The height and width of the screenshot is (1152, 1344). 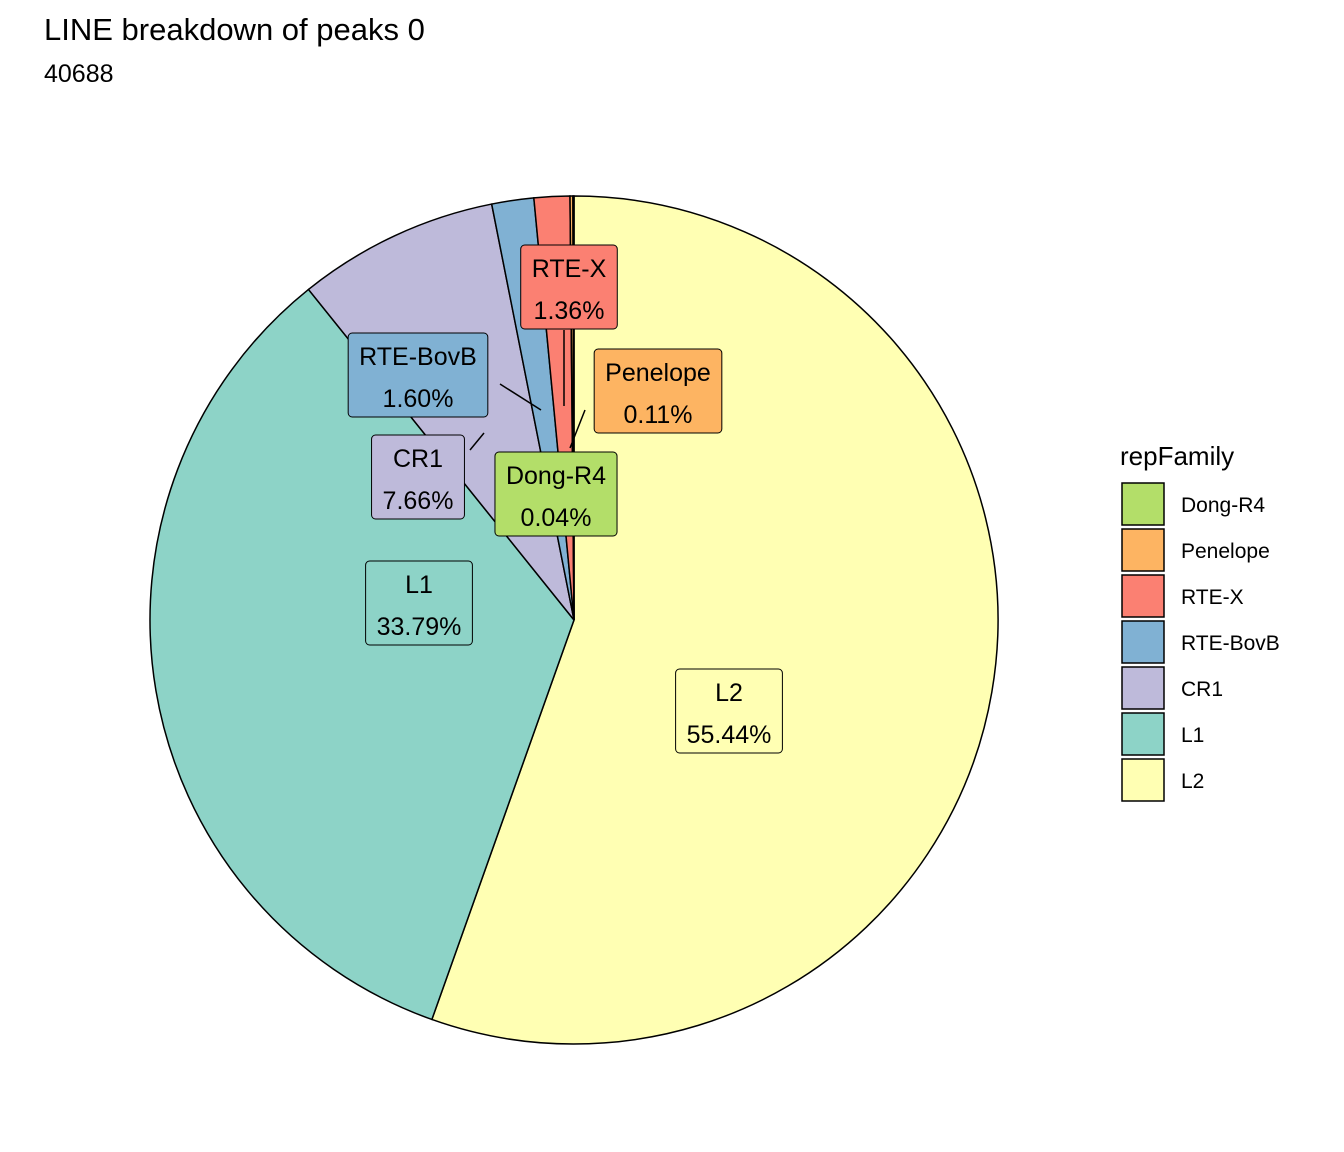 What do you see at coordinates (1202, 689) in the screenshot?
I see `legend-label: CR1` at bounding box center [1202, 689].